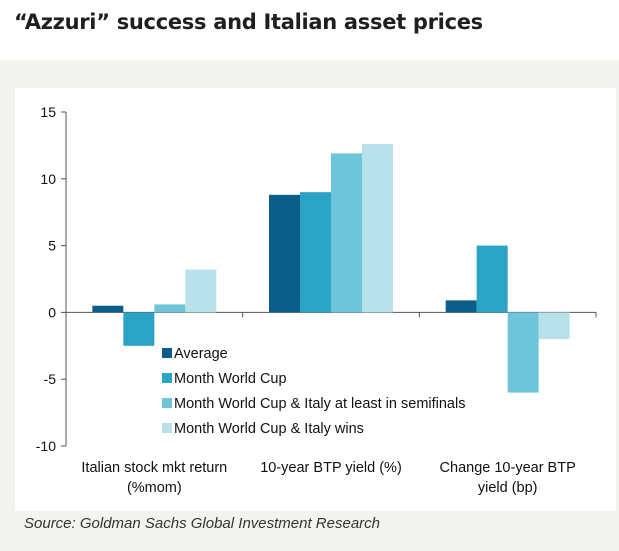 The width and height of the screenshot is (619, 551). Describe the element at coordinates (331, 468) in the screenshot. I see `category-label: 10-year BTP yield (%)` at that location.